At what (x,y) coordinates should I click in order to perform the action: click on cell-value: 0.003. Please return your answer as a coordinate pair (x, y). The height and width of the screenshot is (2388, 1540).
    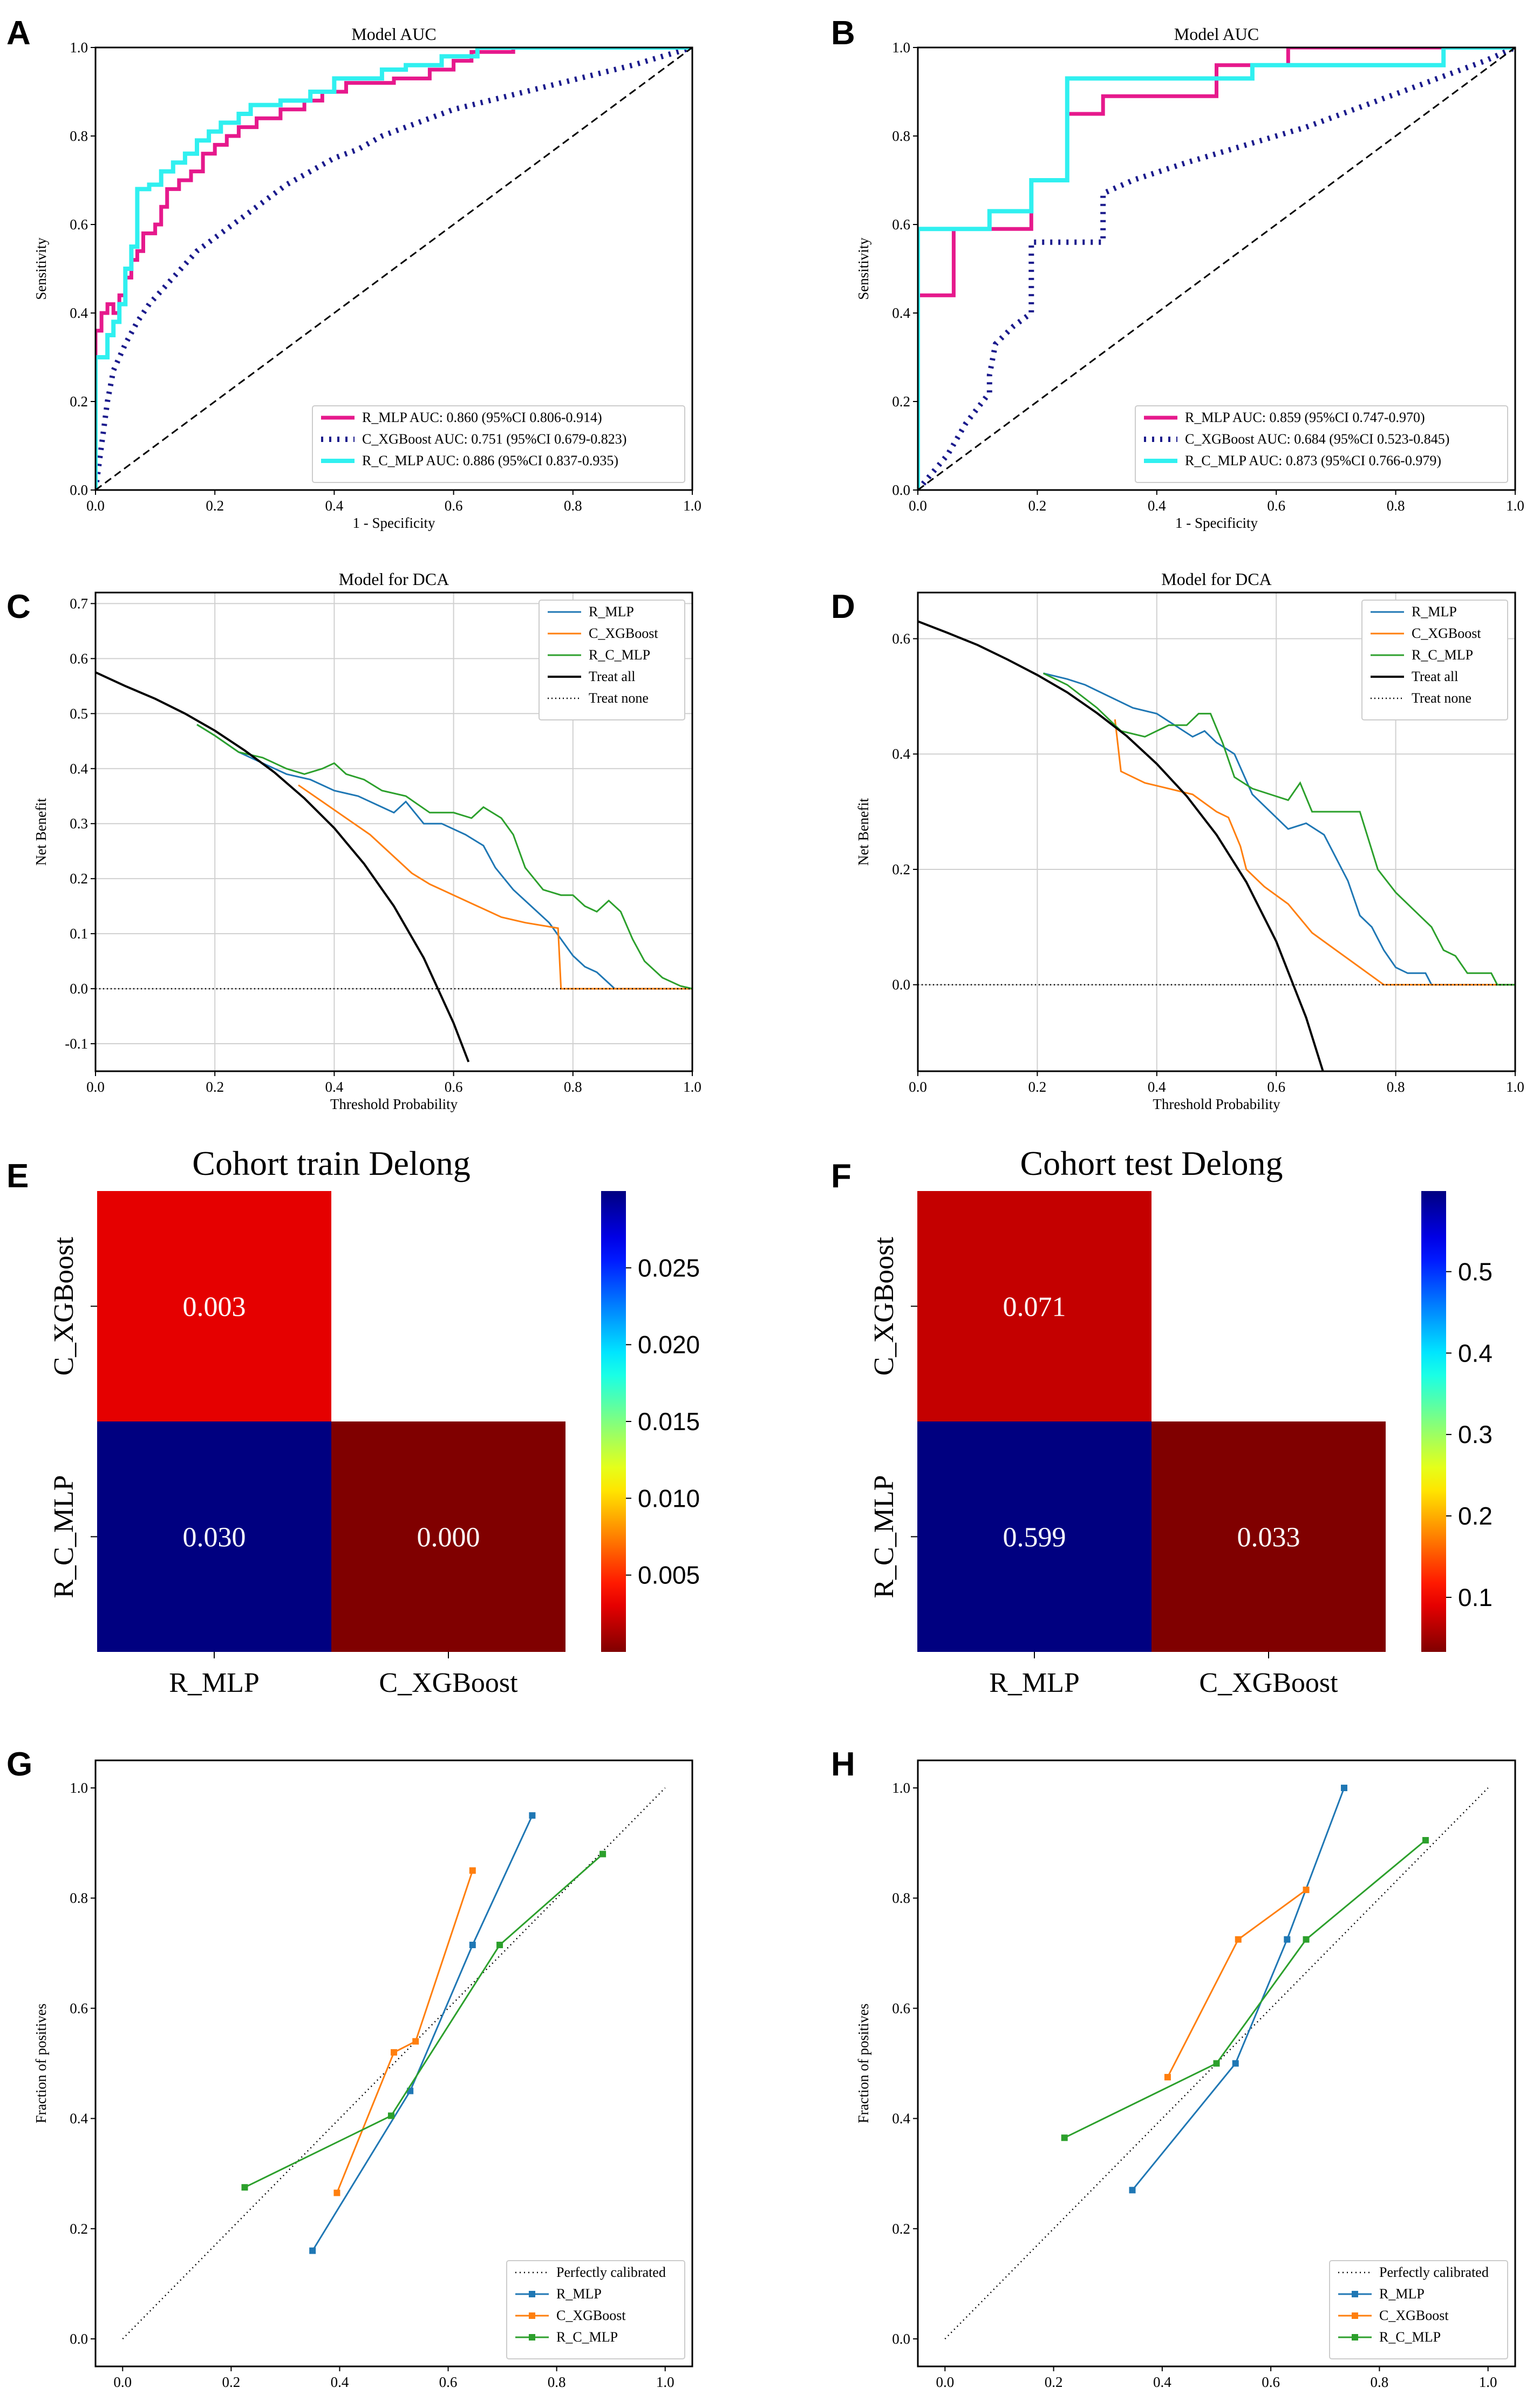
    Looking at the image, I should click on (214, 1307).